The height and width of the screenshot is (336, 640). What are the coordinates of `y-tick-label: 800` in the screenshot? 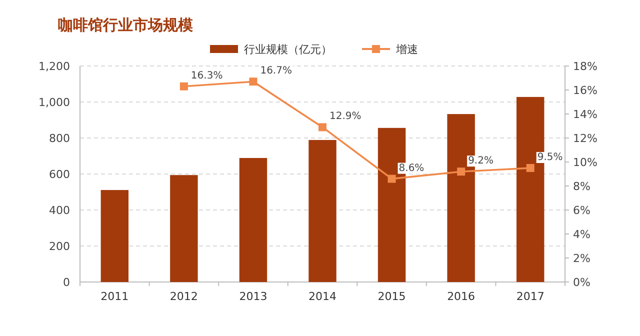 It's located at (59, 138).